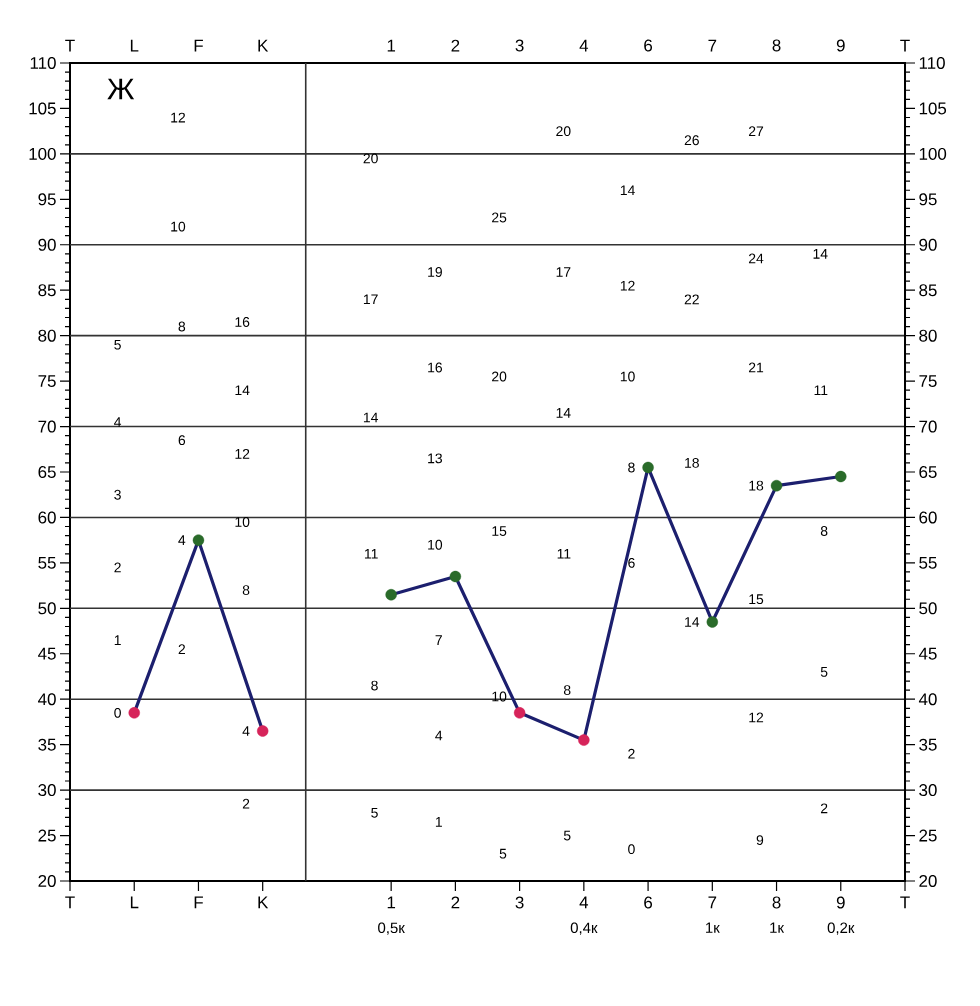 The height and width of the screenshot is (1006, 980). Describe the element at coordinates (928, 290) in the screenshot. I see `y-tick-label: 85` at that location.